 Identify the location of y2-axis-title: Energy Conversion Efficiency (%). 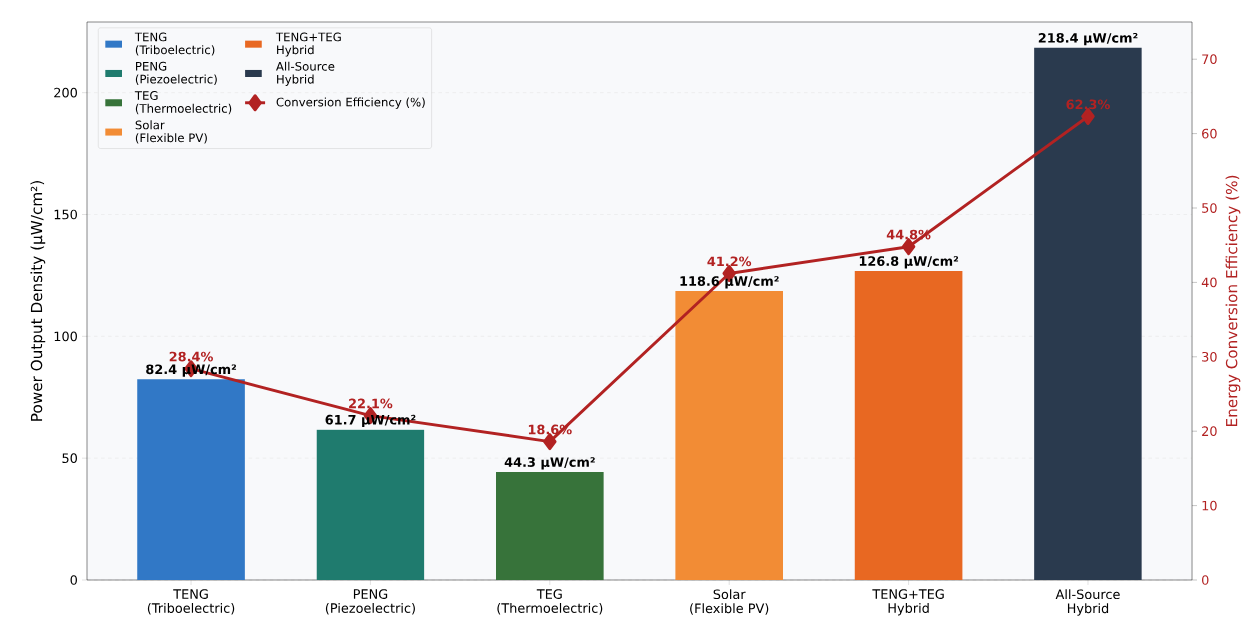
(1233, 300).